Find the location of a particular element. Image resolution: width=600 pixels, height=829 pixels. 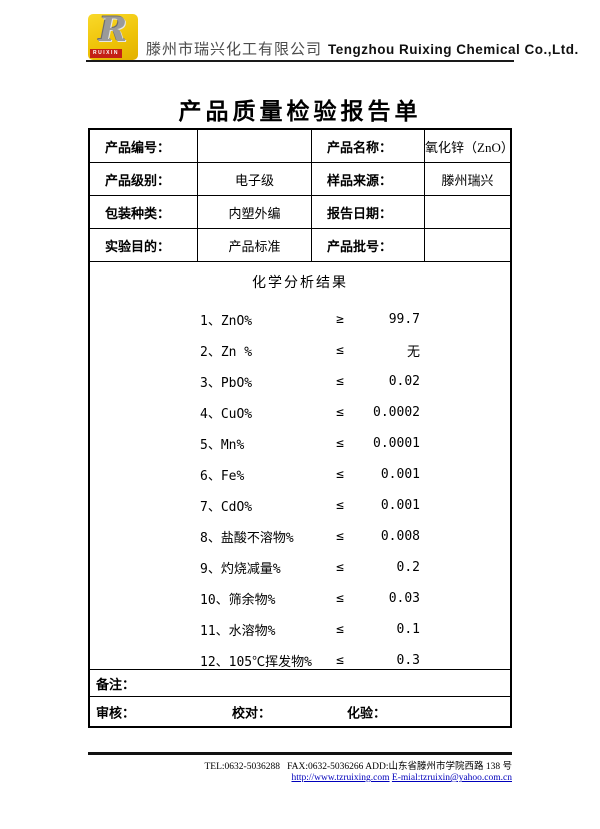

item-value: 0.2 is located at coordinates (408, 567).